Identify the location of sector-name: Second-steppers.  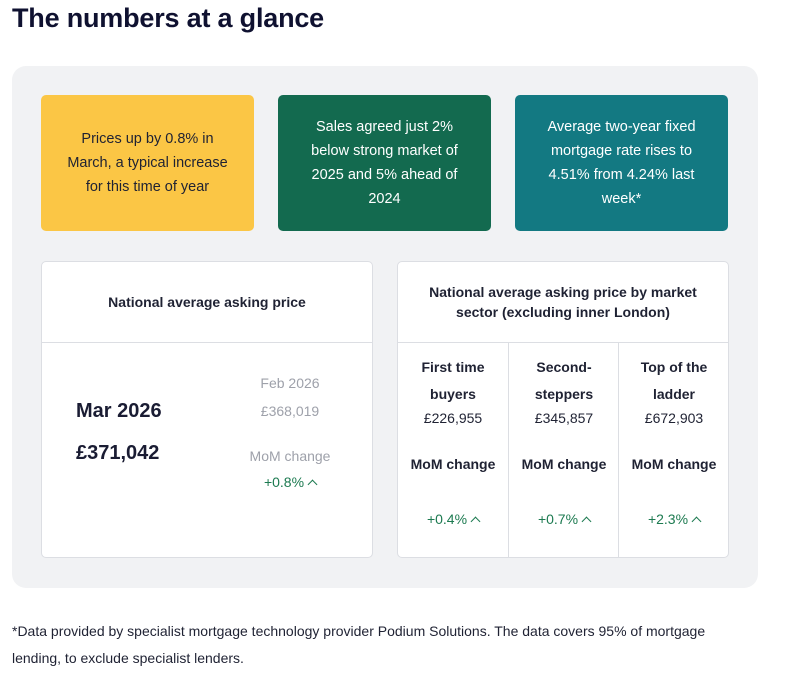
(564, 380).